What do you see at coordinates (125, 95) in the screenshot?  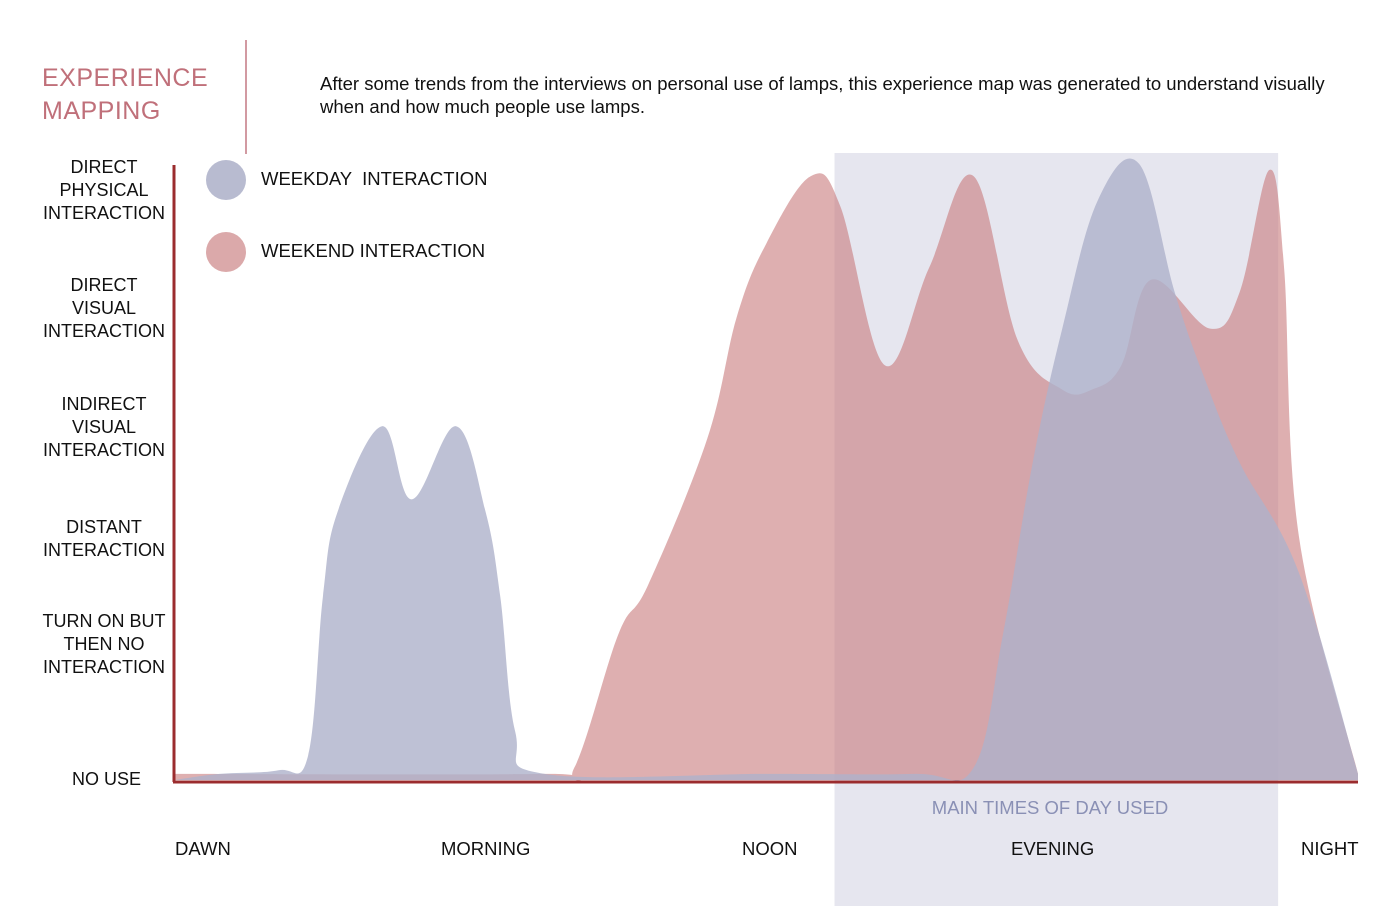 I see `chart-title: EXPERIENCE MAPPING` at bounding box center [125, 95].